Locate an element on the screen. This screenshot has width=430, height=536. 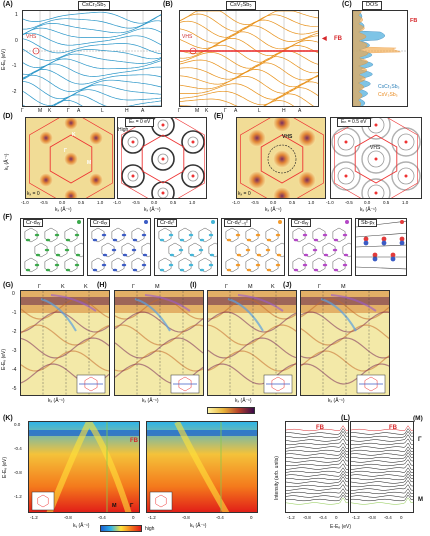
m-fb-label: FB is located at coordinates (393, 428).